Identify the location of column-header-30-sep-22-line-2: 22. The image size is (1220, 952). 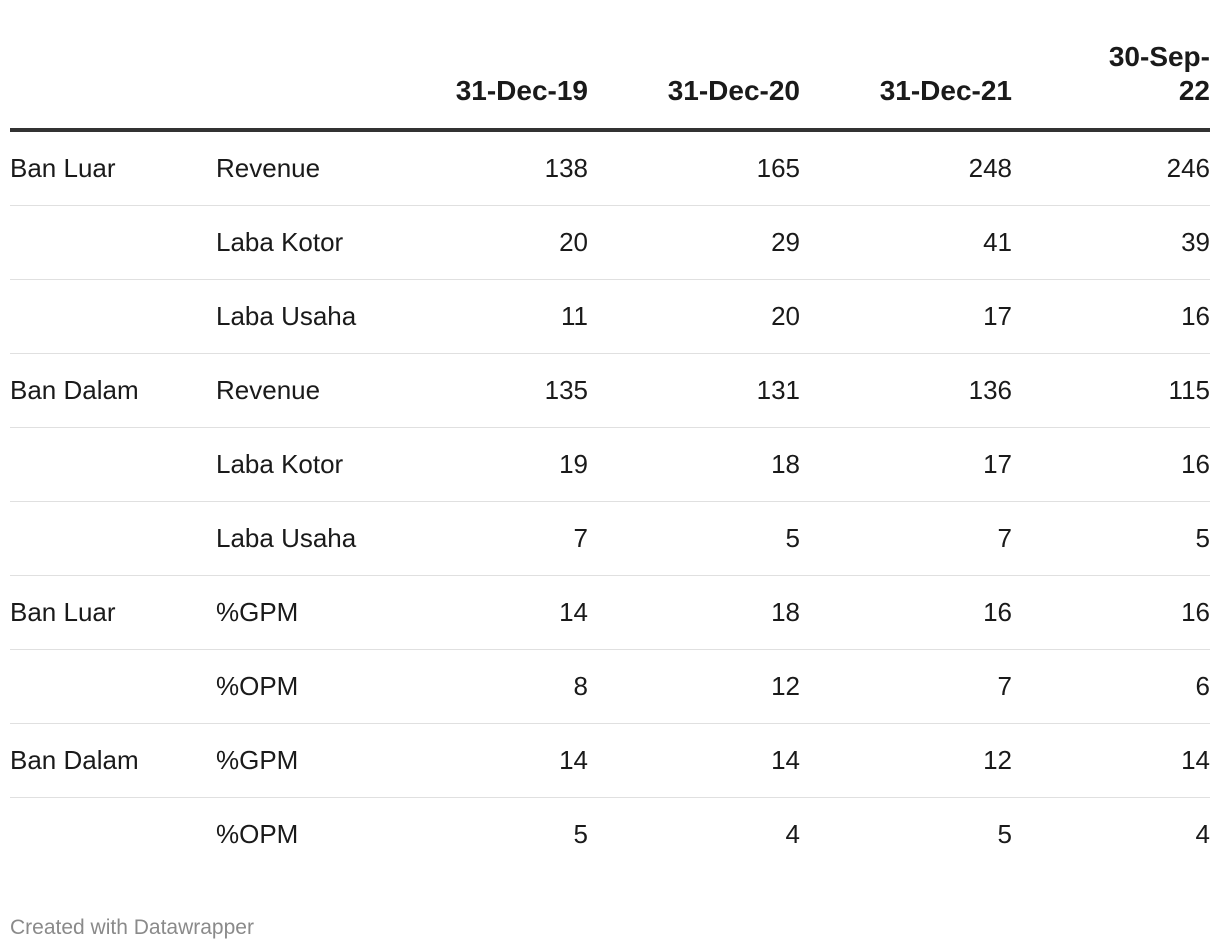
(1194, 90).